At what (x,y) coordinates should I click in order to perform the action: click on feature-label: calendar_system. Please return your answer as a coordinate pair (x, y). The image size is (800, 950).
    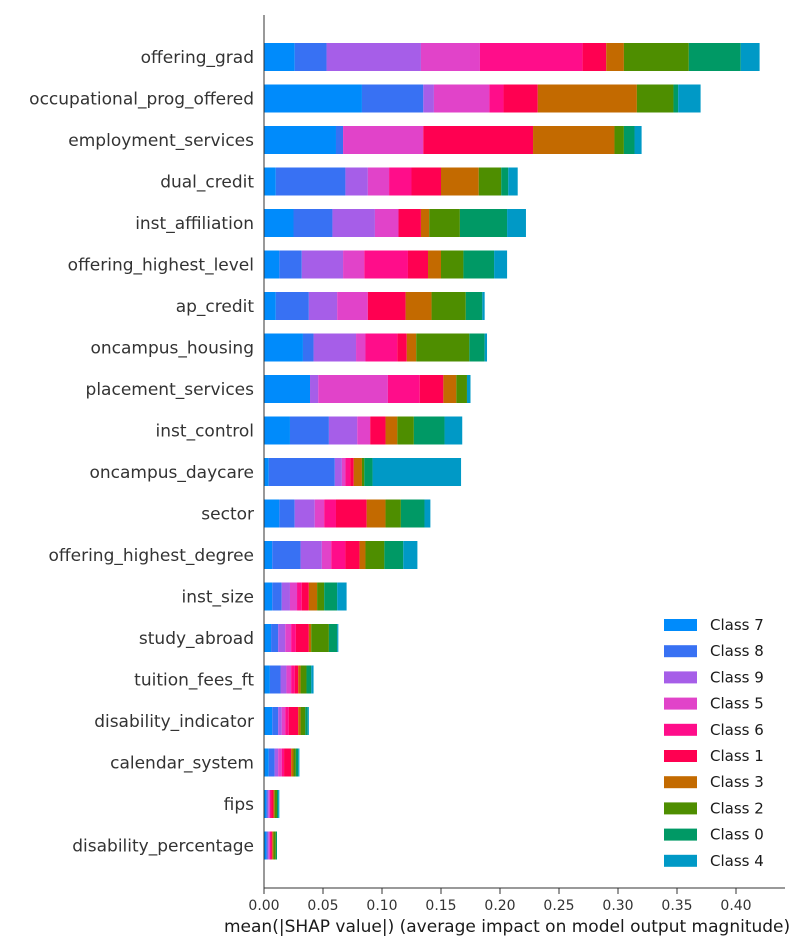
    Looking at the image, I should click on (182, 764).